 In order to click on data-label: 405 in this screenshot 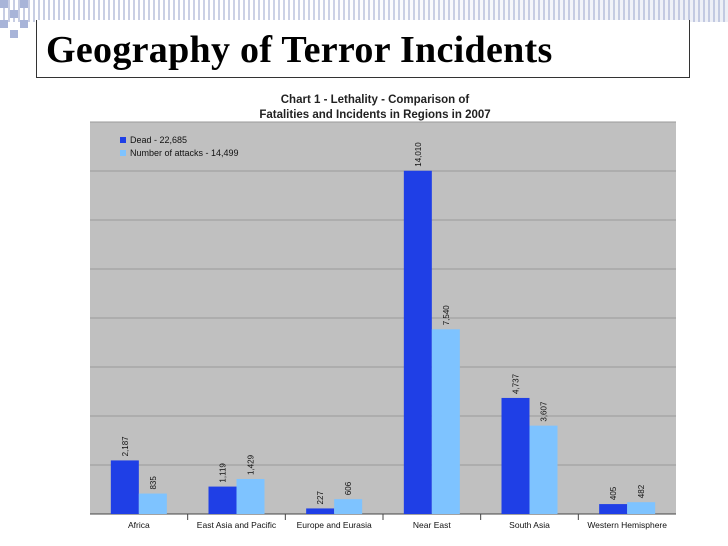, I will do `click(613, 493)`.